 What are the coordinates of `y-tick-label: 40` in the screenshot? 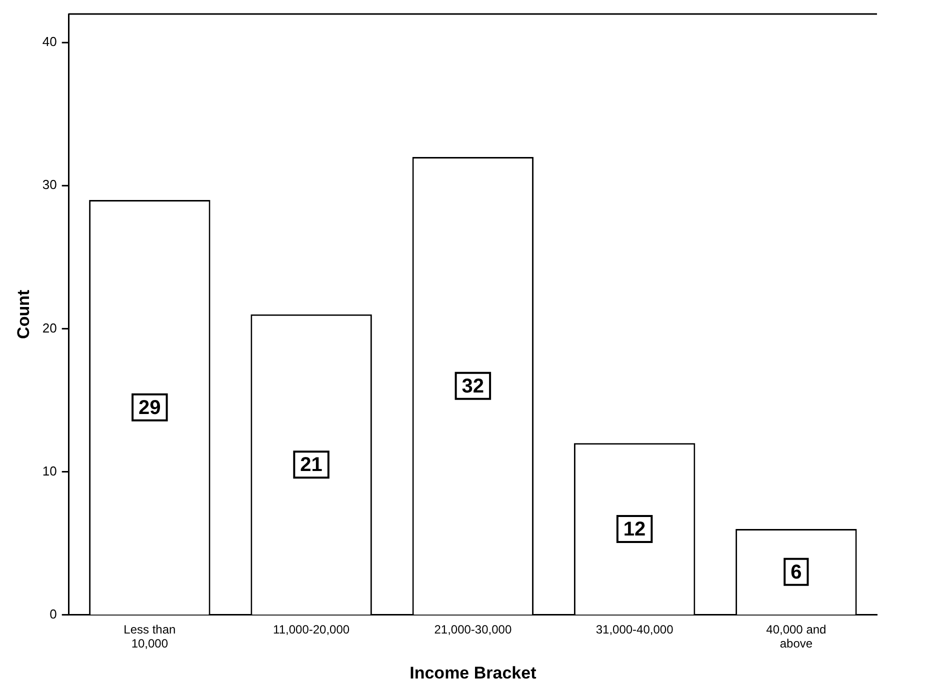 It's located at (49, 42).